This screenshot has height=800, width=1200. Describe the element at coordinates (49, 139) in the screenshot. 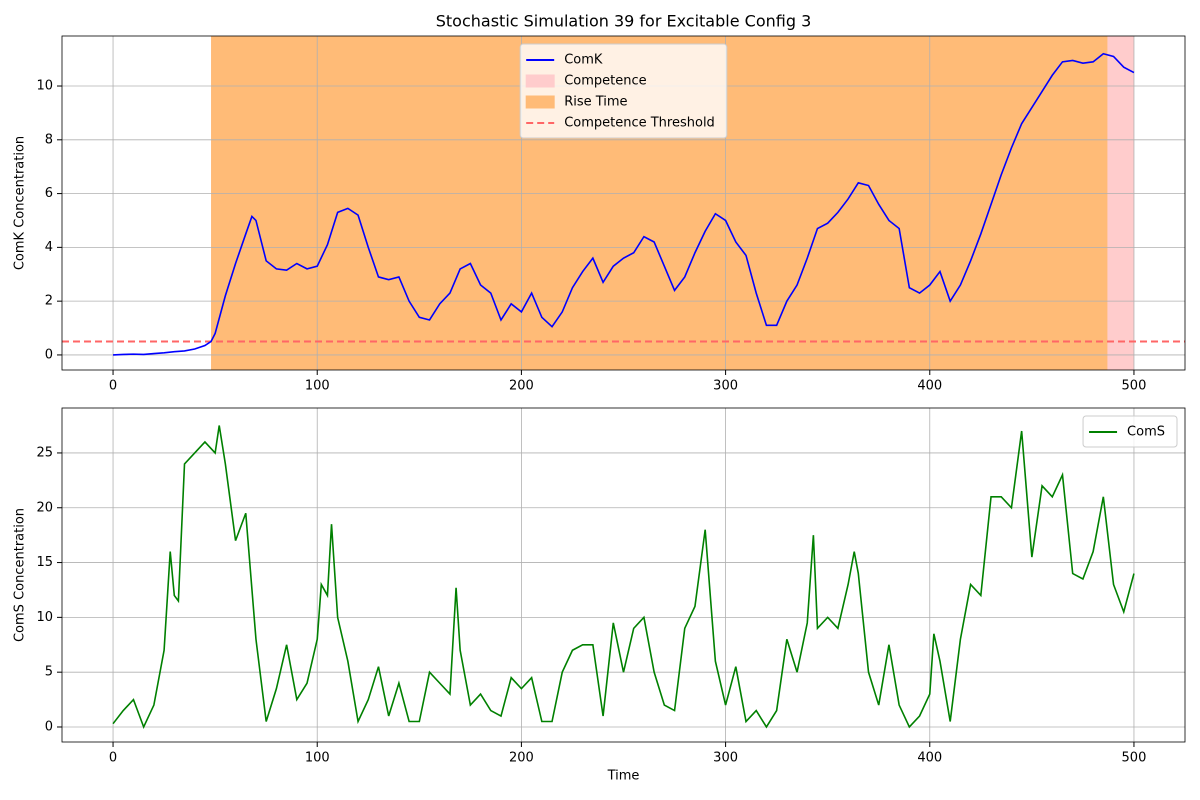

I see `y-tick-label: 8` at that location.